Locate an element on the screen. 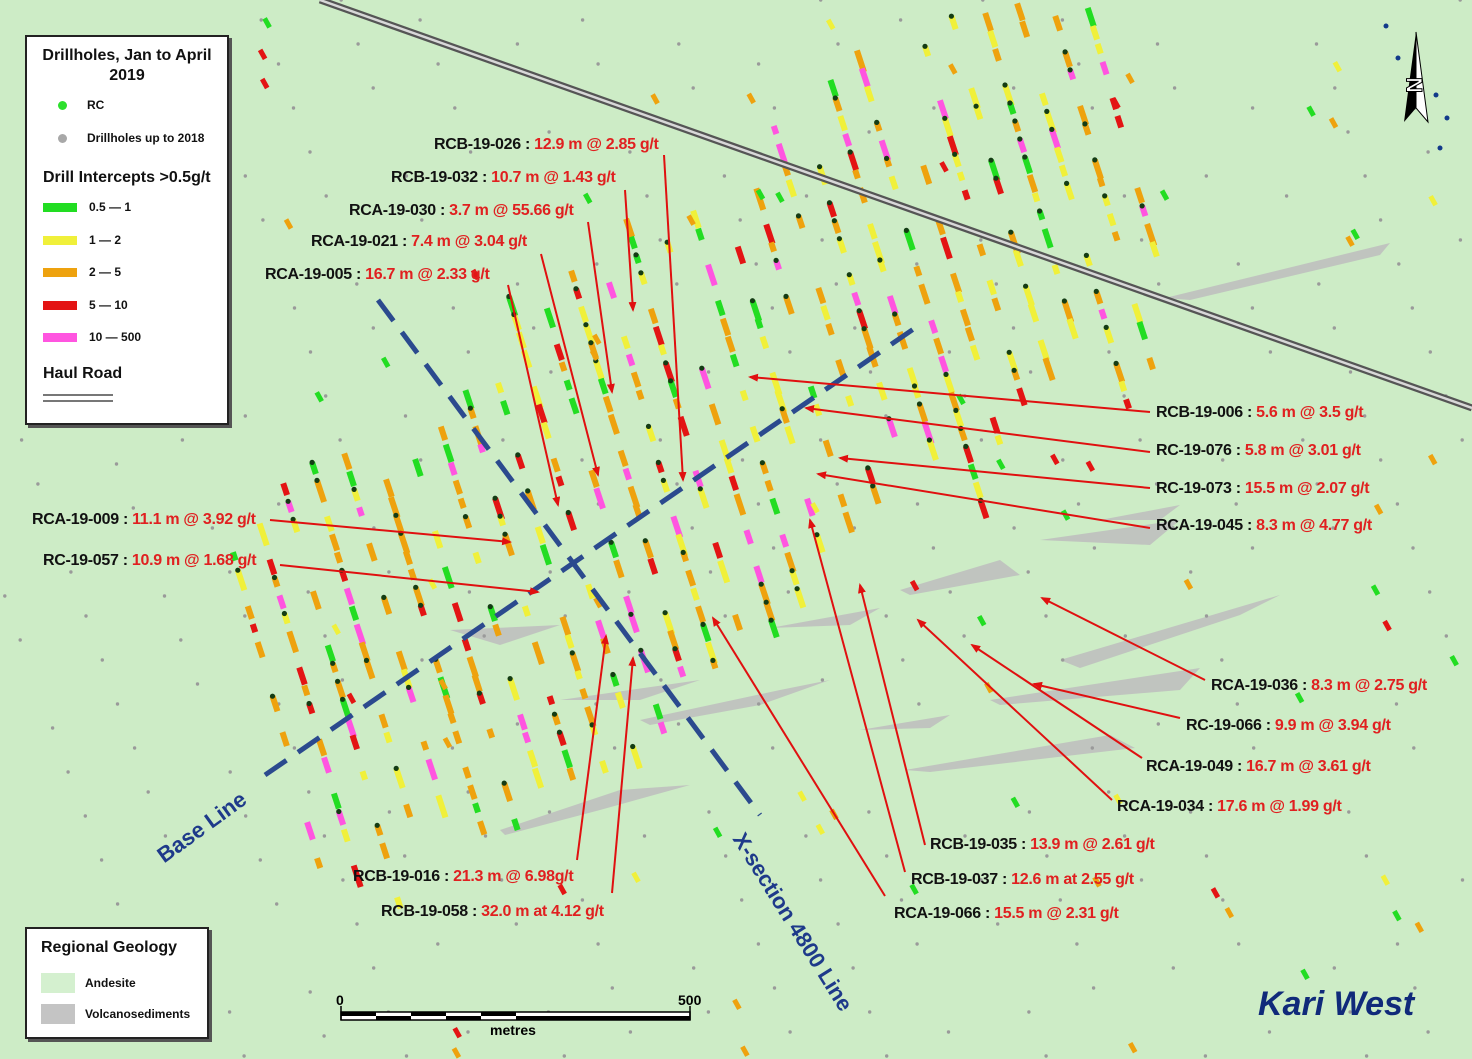 The image size is (1472, 1059). legend-intercept-label: 5 — 10 is located at coordinates (108, 305).